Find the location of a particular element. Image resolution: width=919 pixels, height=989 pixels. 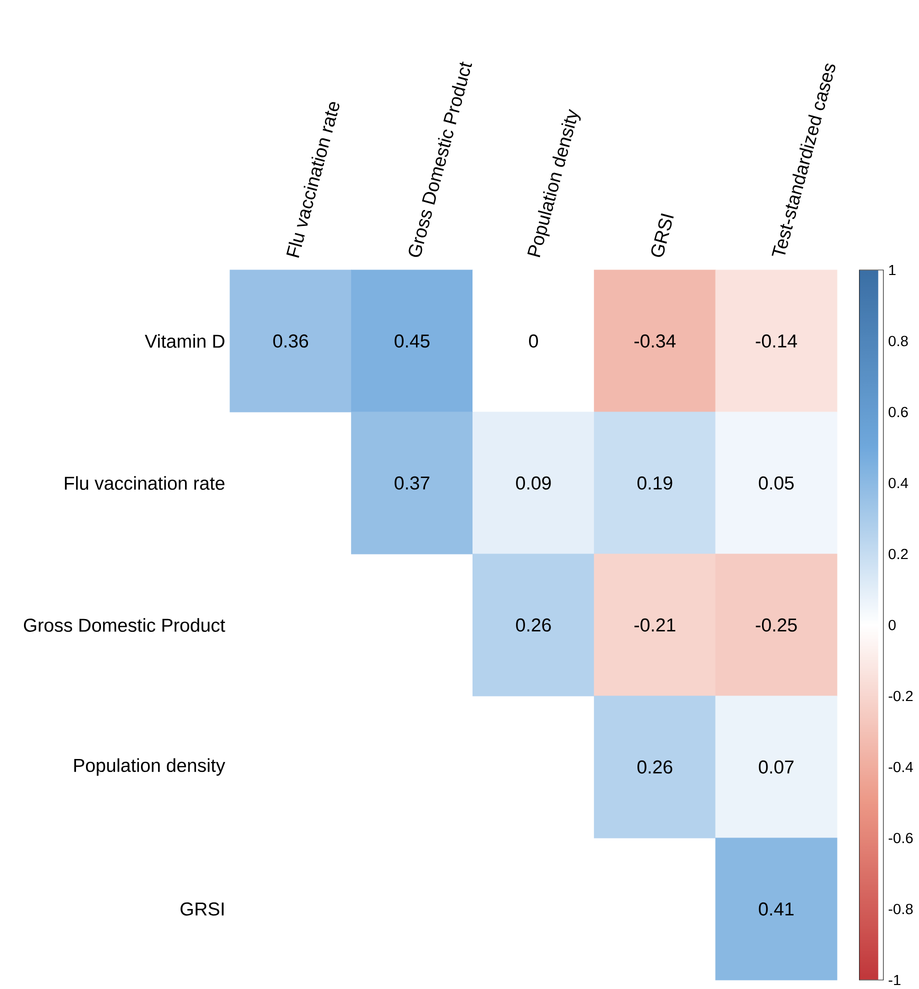

color-bar-label: -0.6 is located at coordinates (900, 838).